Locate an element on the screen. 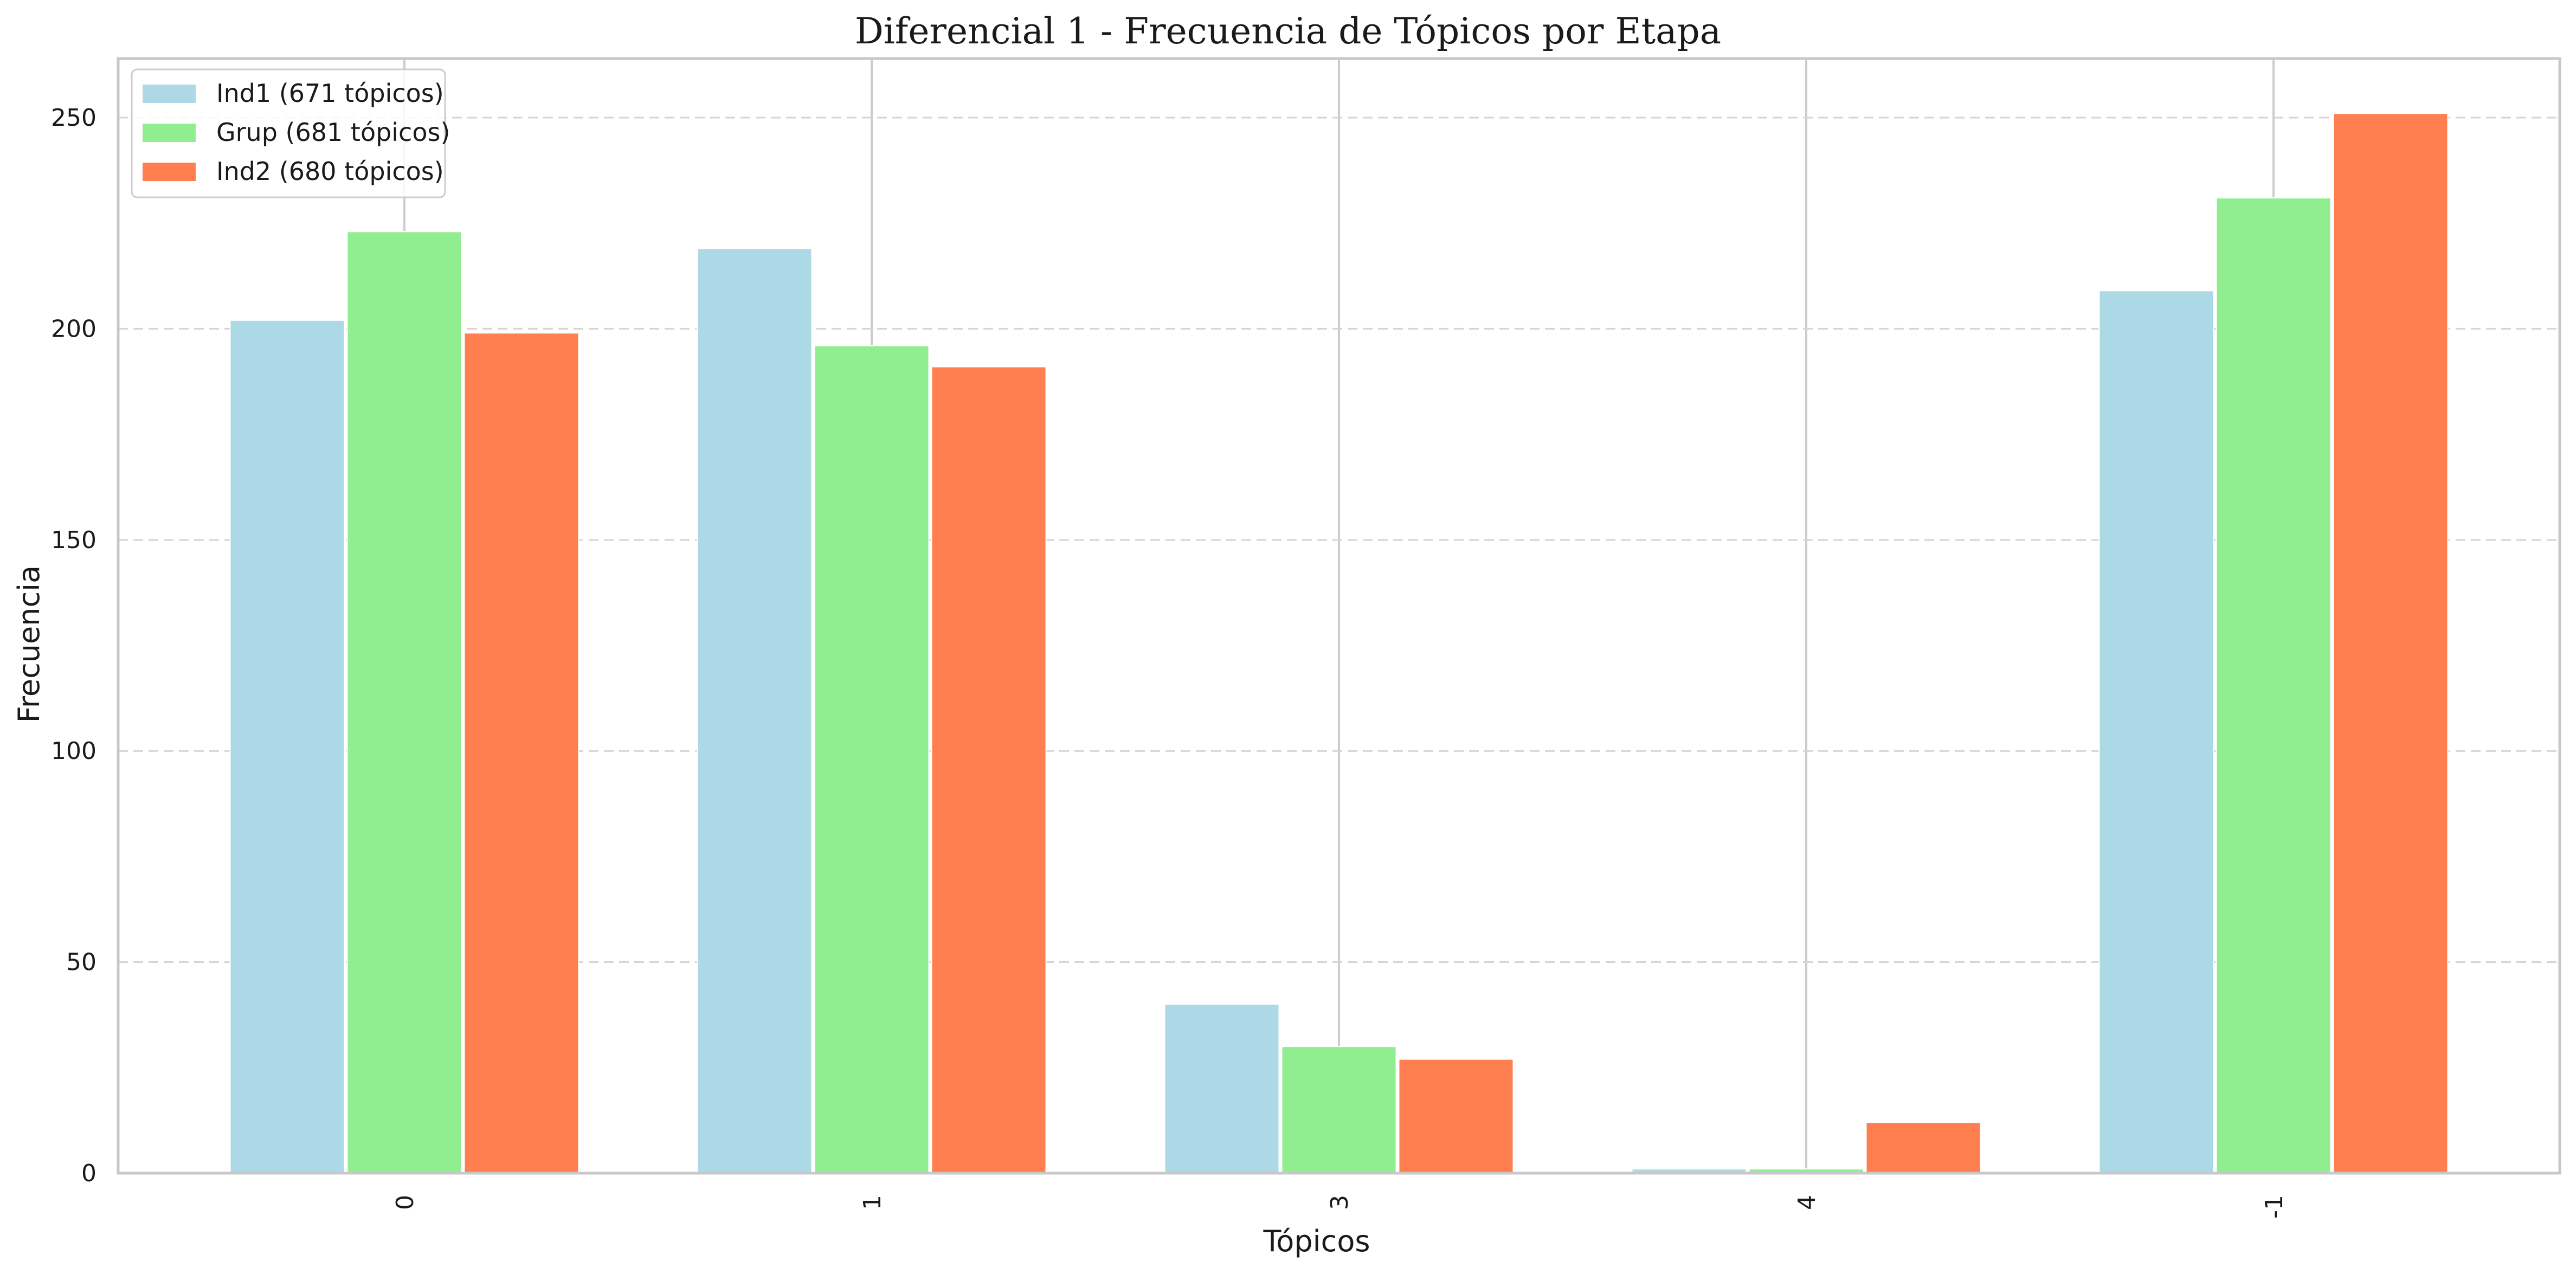  x-axis-label: Tópicos is located at coordinates (1316, 1241).